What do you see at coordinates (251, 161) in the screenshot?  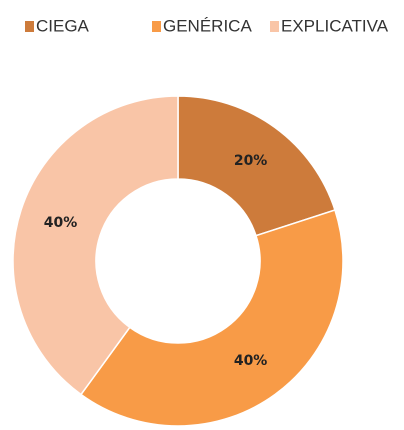 I see `value-label: 20%` at bounding box center [251, 161].